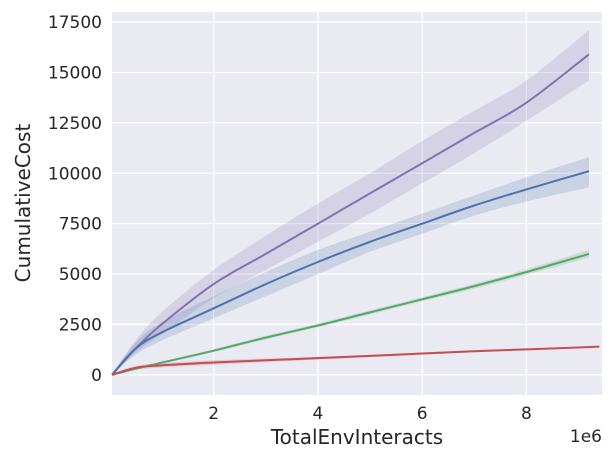 The height and width of the screenshot is (461, 614). Describe the element at coordinates (75, 199) in the screenshot. I see `y-tick-labels: 0 2500 5000 7500 10000 12500 15000 17500` at that location.